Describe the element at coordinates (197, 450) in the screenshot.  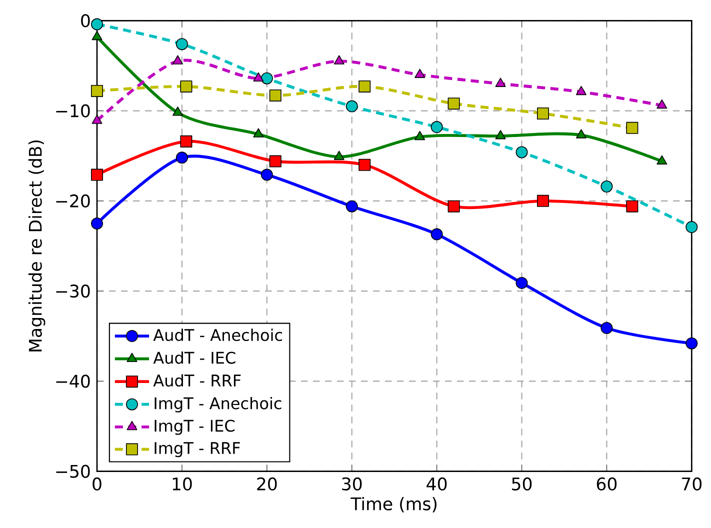
I see `legend-label: ImgT - RRF` at that location.